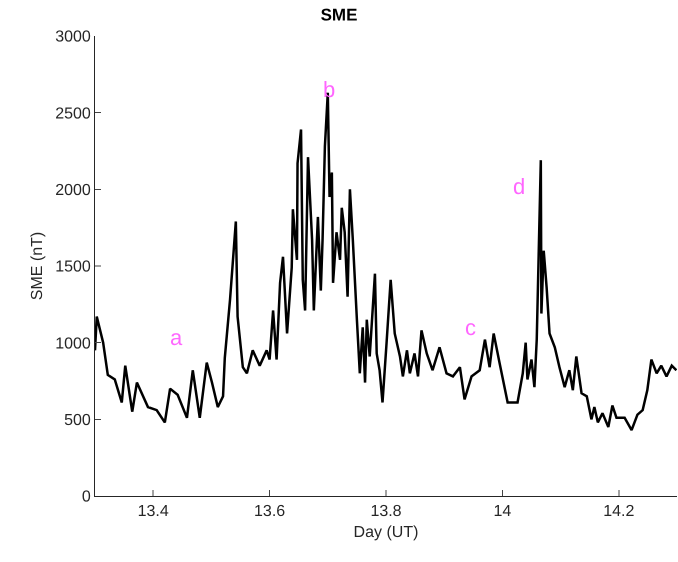  What do you see at coordinates (73, 37) in the screenshot?
I see `y-tick-label: 3000` at bounding box center [73, 37].